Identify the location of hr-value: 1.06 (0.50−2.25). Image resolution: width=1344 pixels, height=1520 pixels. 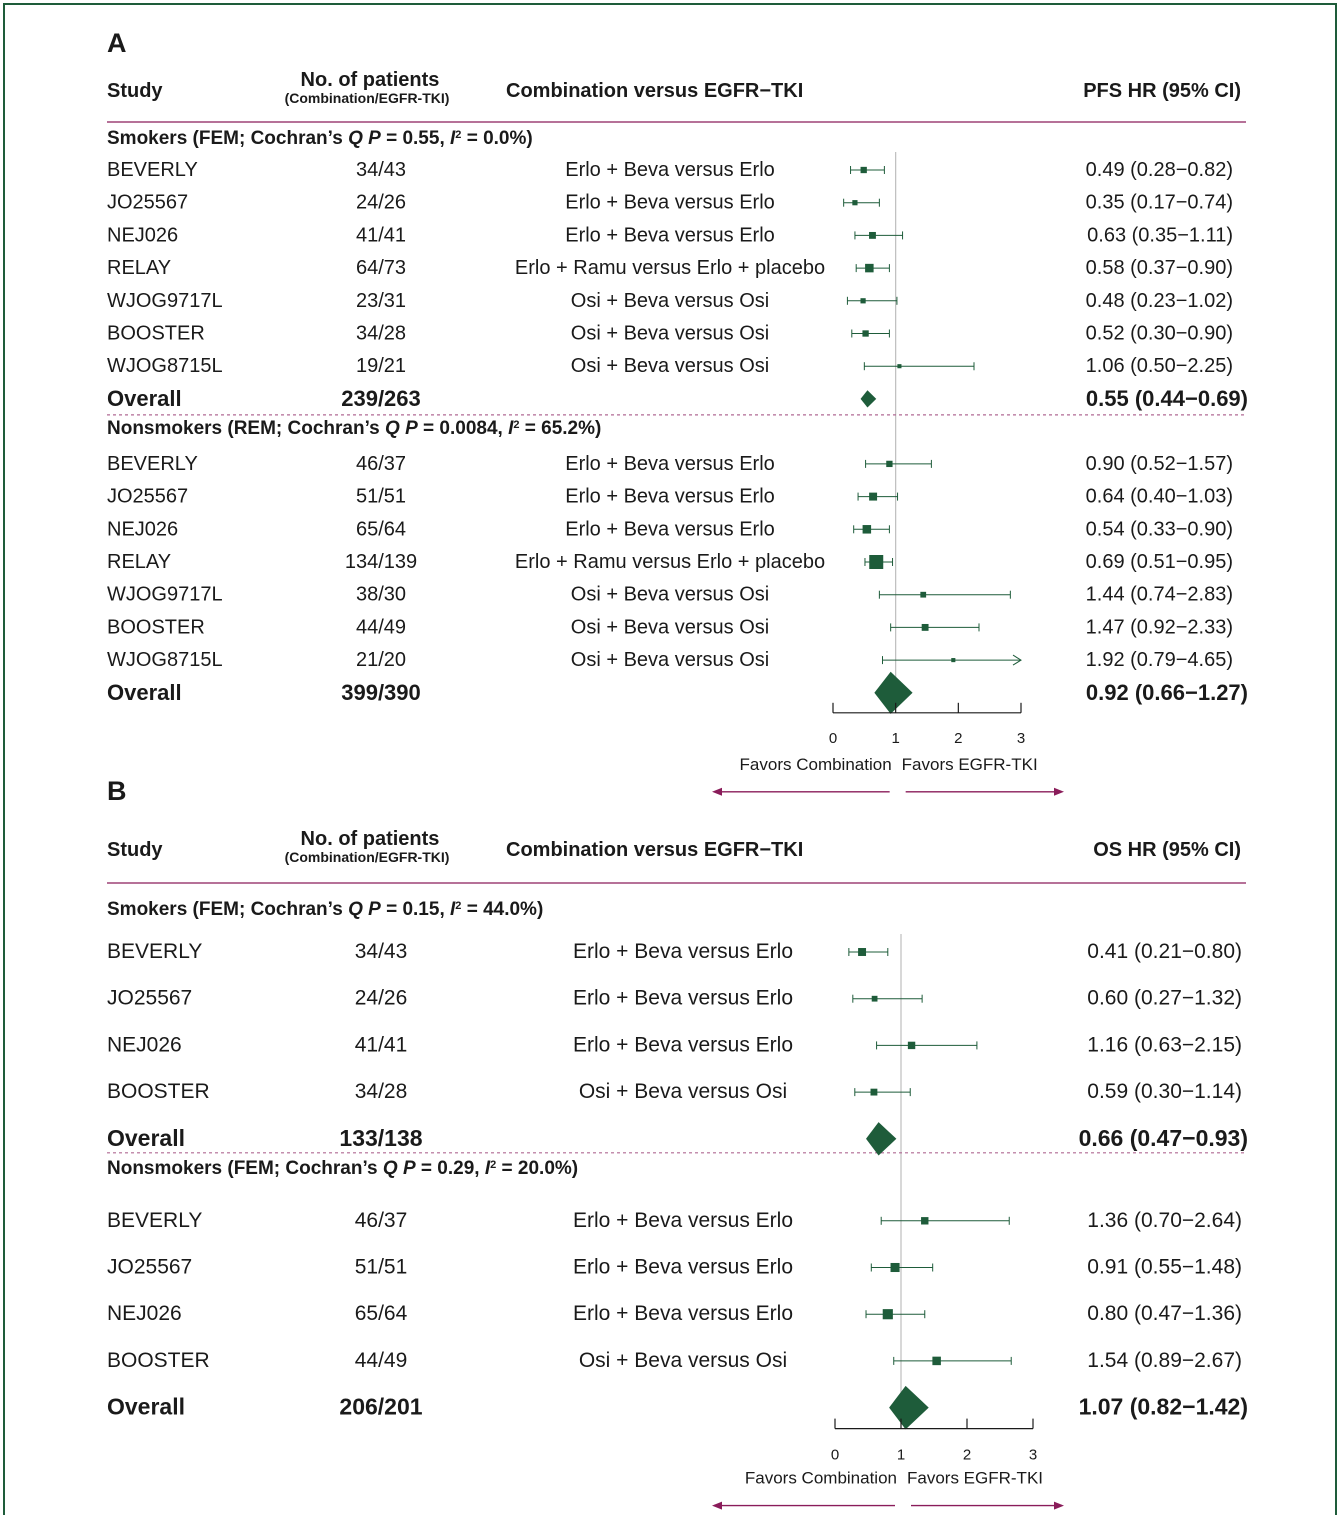
(1159, 366).